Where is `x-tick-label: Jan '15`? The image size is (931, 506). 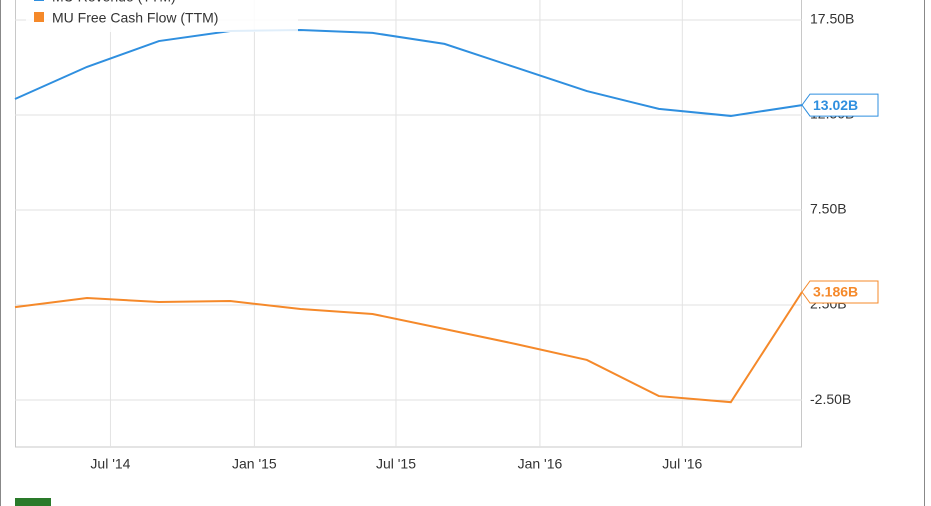
x-tick-label: Jan '15 is located at coordinates (254, 464).